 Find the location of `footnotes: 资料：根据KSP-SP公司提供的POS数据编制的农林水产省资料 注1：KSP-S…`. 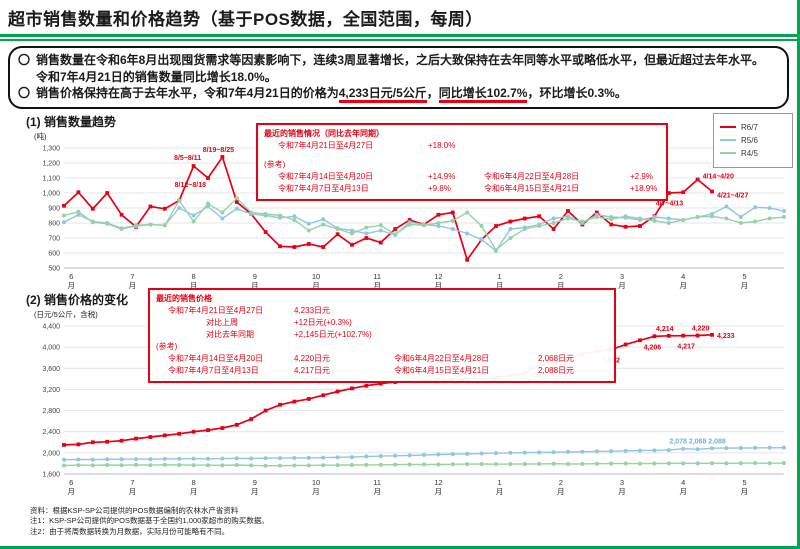

footnotes: 资料：根据KSP-SP公司提供的POS数据编制的农林水产省资料 注1：KSP-S… is located at coordinates (413, 522).